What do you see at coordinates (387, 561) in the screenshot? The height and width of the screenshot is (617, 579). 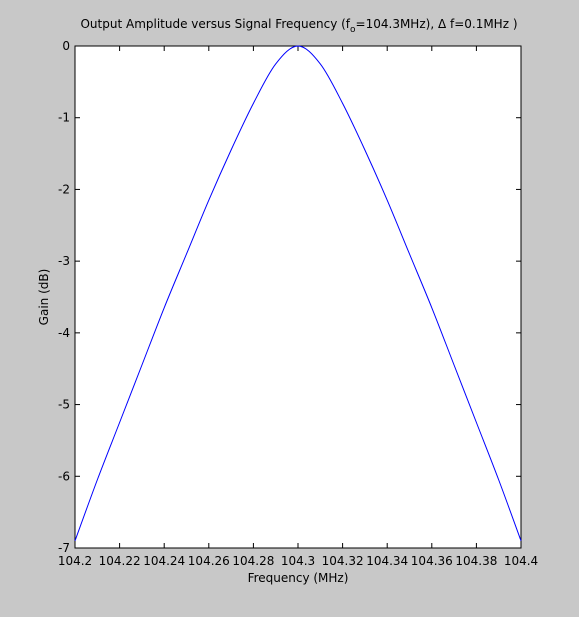 I see `x-tick-label: 104.34` at bounding box center [387, 561].